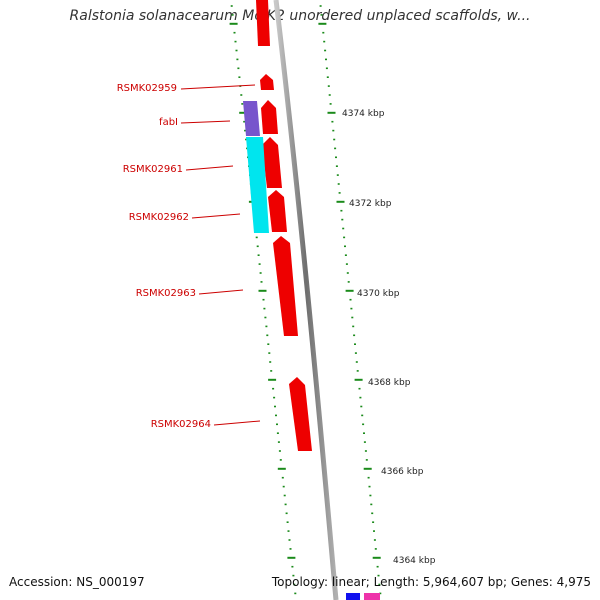 Image resolution: width=600 pixels, height=600 pixels. What do you see at coordinates (181, 424) in the screenshot?
I see `gene-label: RSMK02964` at bounding box center [181, 424].